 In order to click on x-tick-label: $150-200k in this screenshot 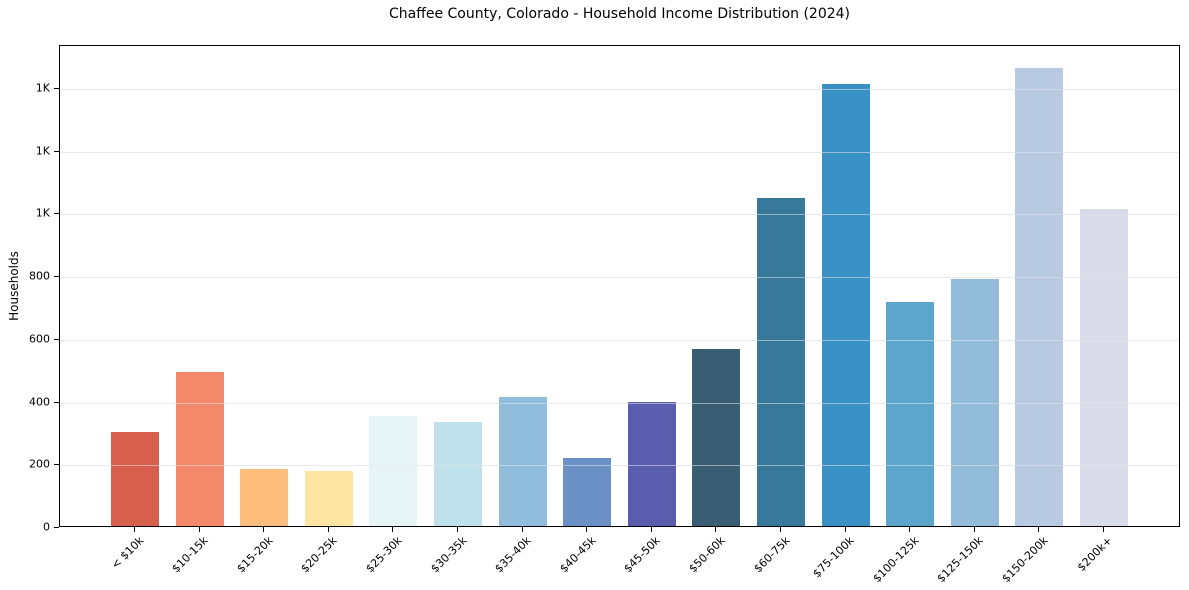, I will do `click(1025, 560)`.